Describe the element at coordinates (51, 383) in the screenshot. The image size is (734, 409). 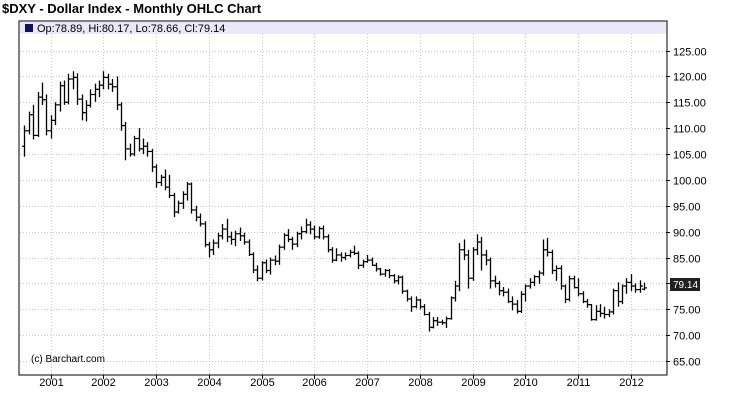
I see `x-tick-label: 2001` at that location.